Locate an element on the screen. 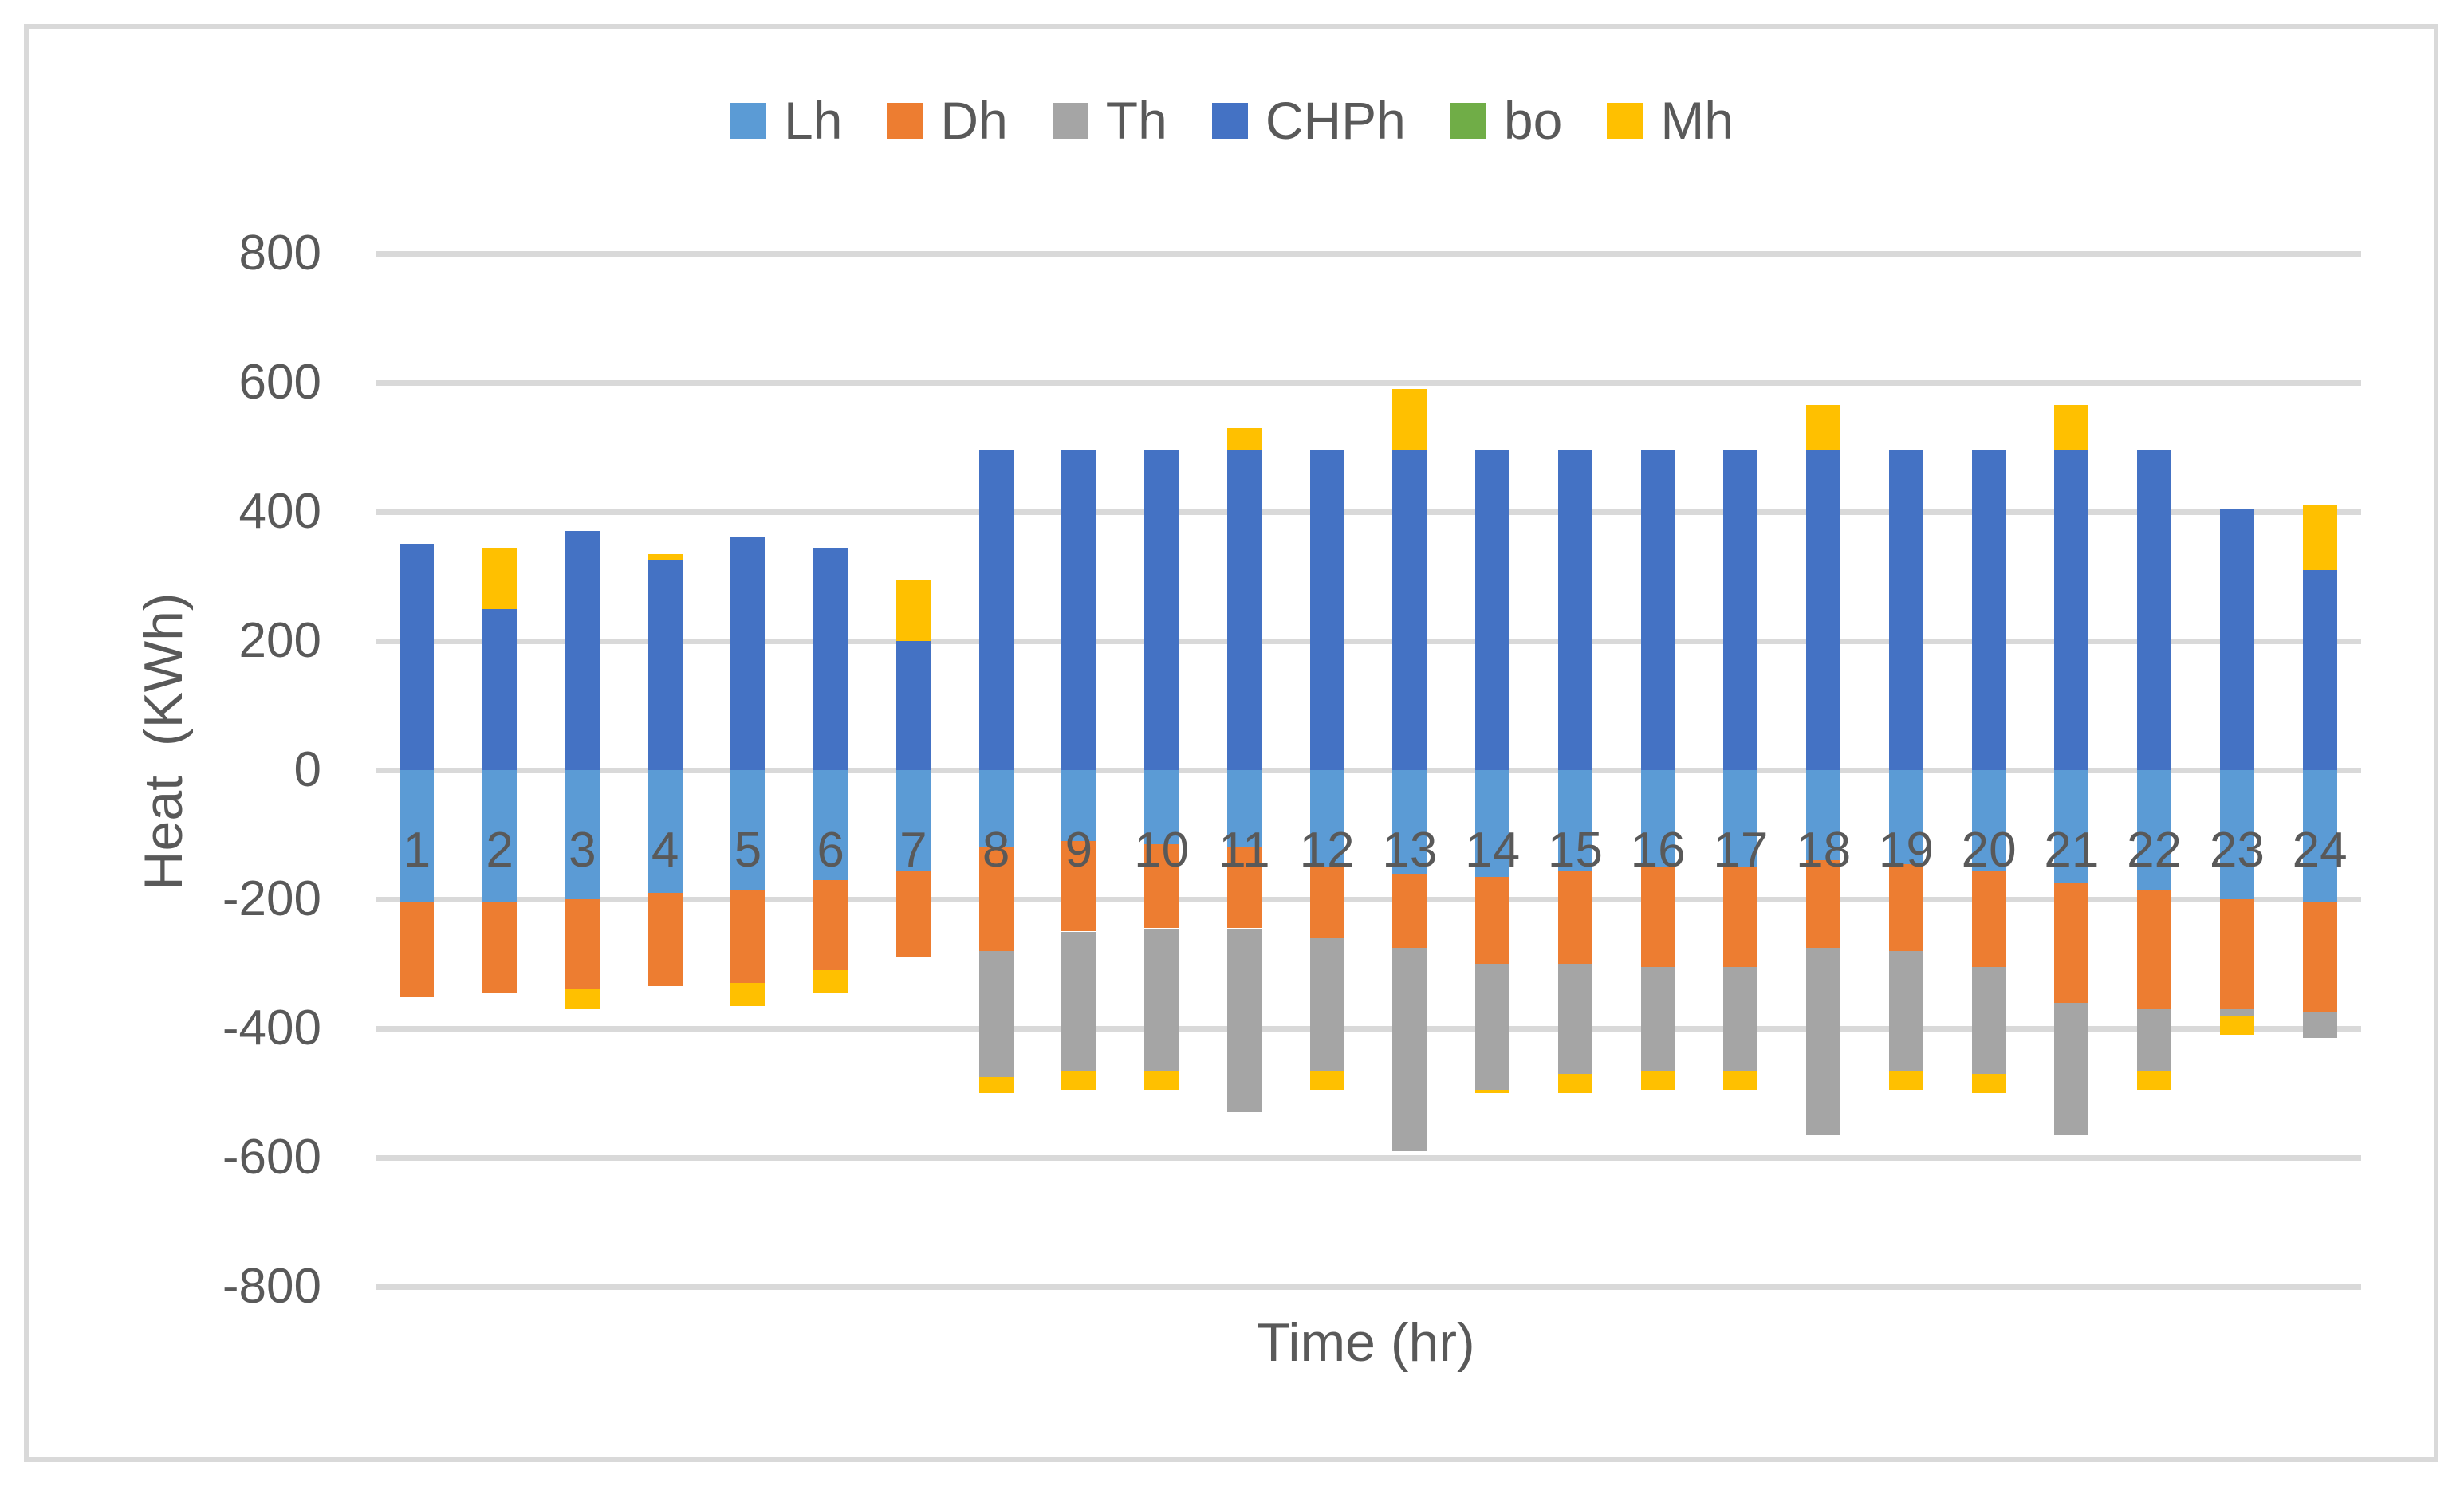  legend-item-label: Lh is located at coordinates (813, 120).